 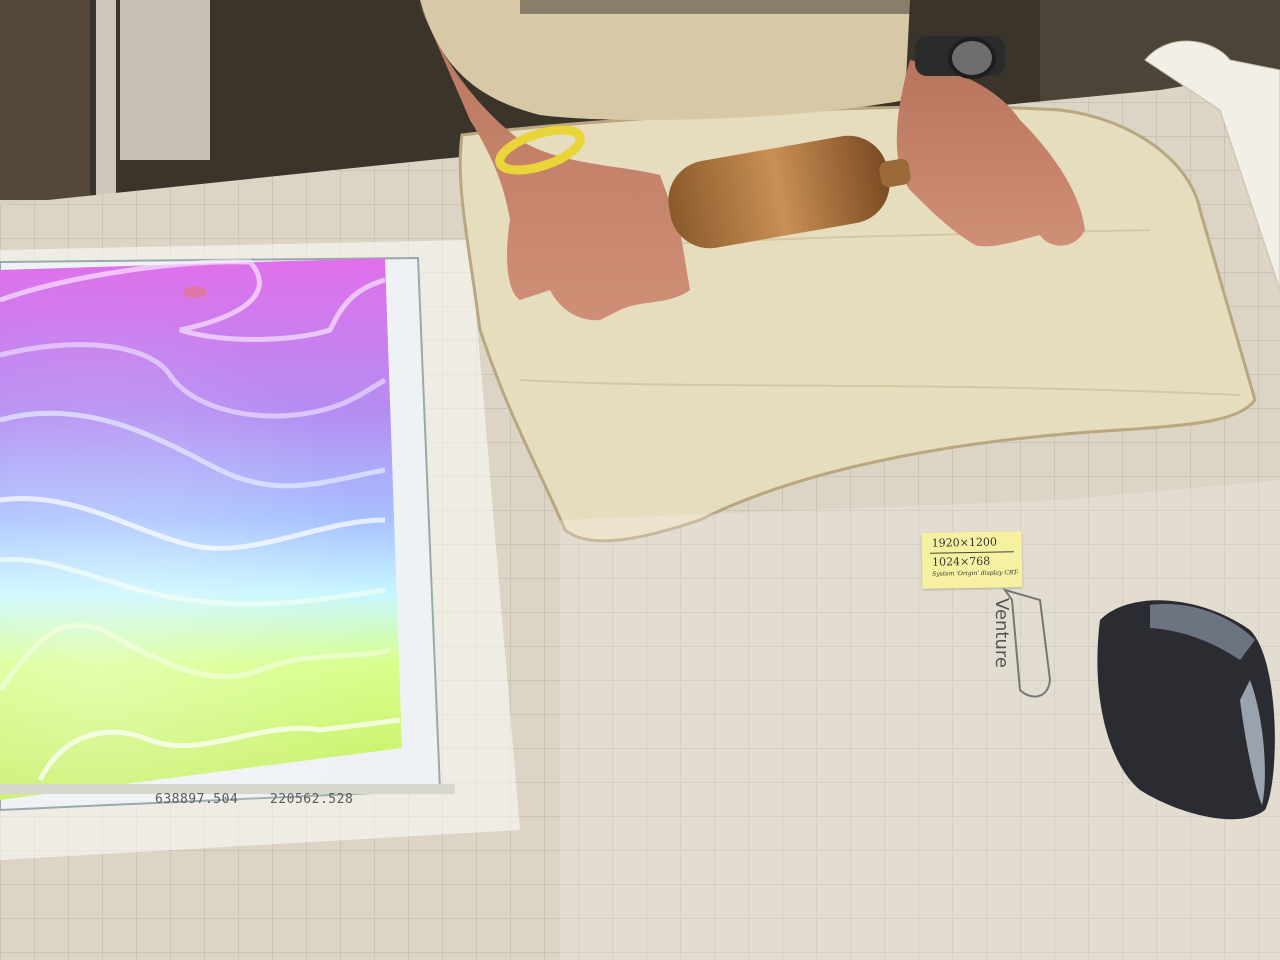 What do you see at coordinates (665, 60) in the screenshot?
I see `person-torso` at bounding box center [665, 60].